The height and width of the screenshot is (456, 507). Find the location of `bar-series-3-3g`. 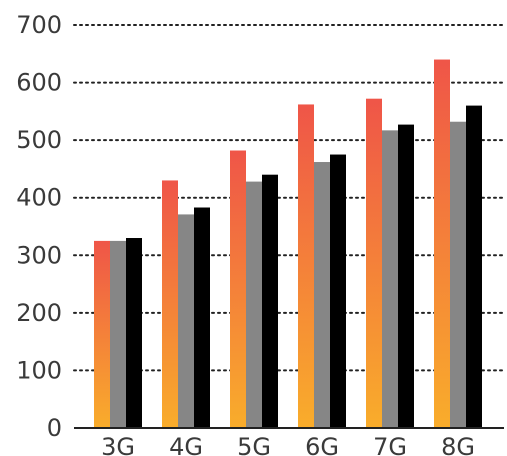

bar-series-3-3g is located at coordinates (134, 333).